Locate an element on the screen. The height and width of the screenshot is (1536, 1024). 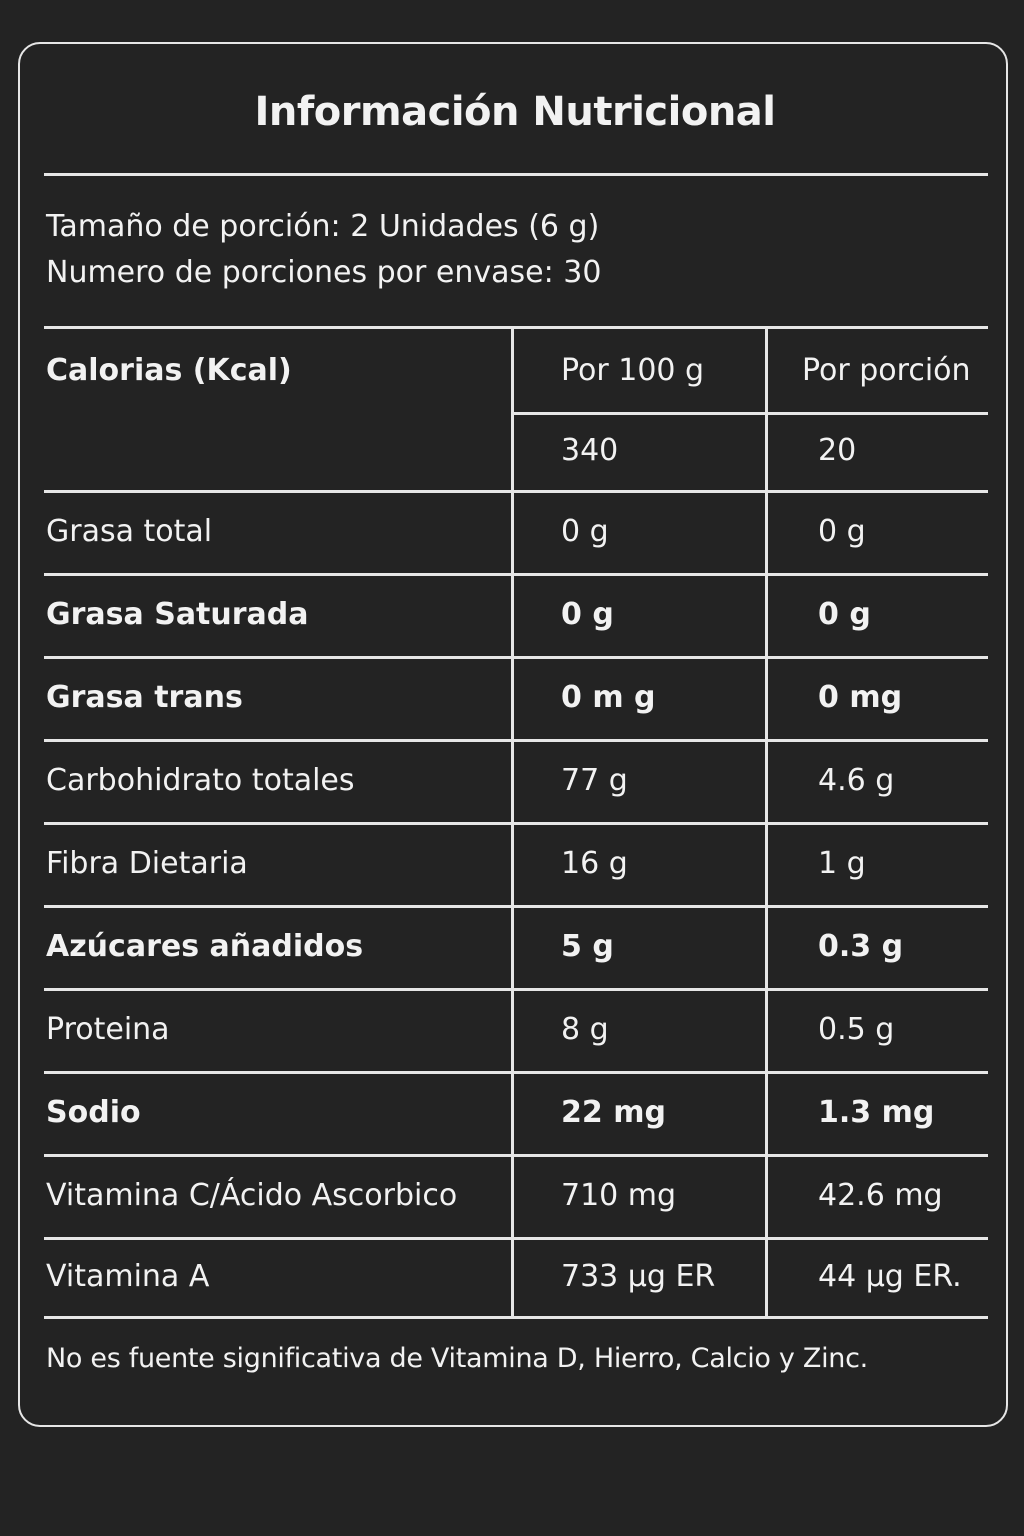
label-title: Información Nutricional is located at coordinates (515, 112).